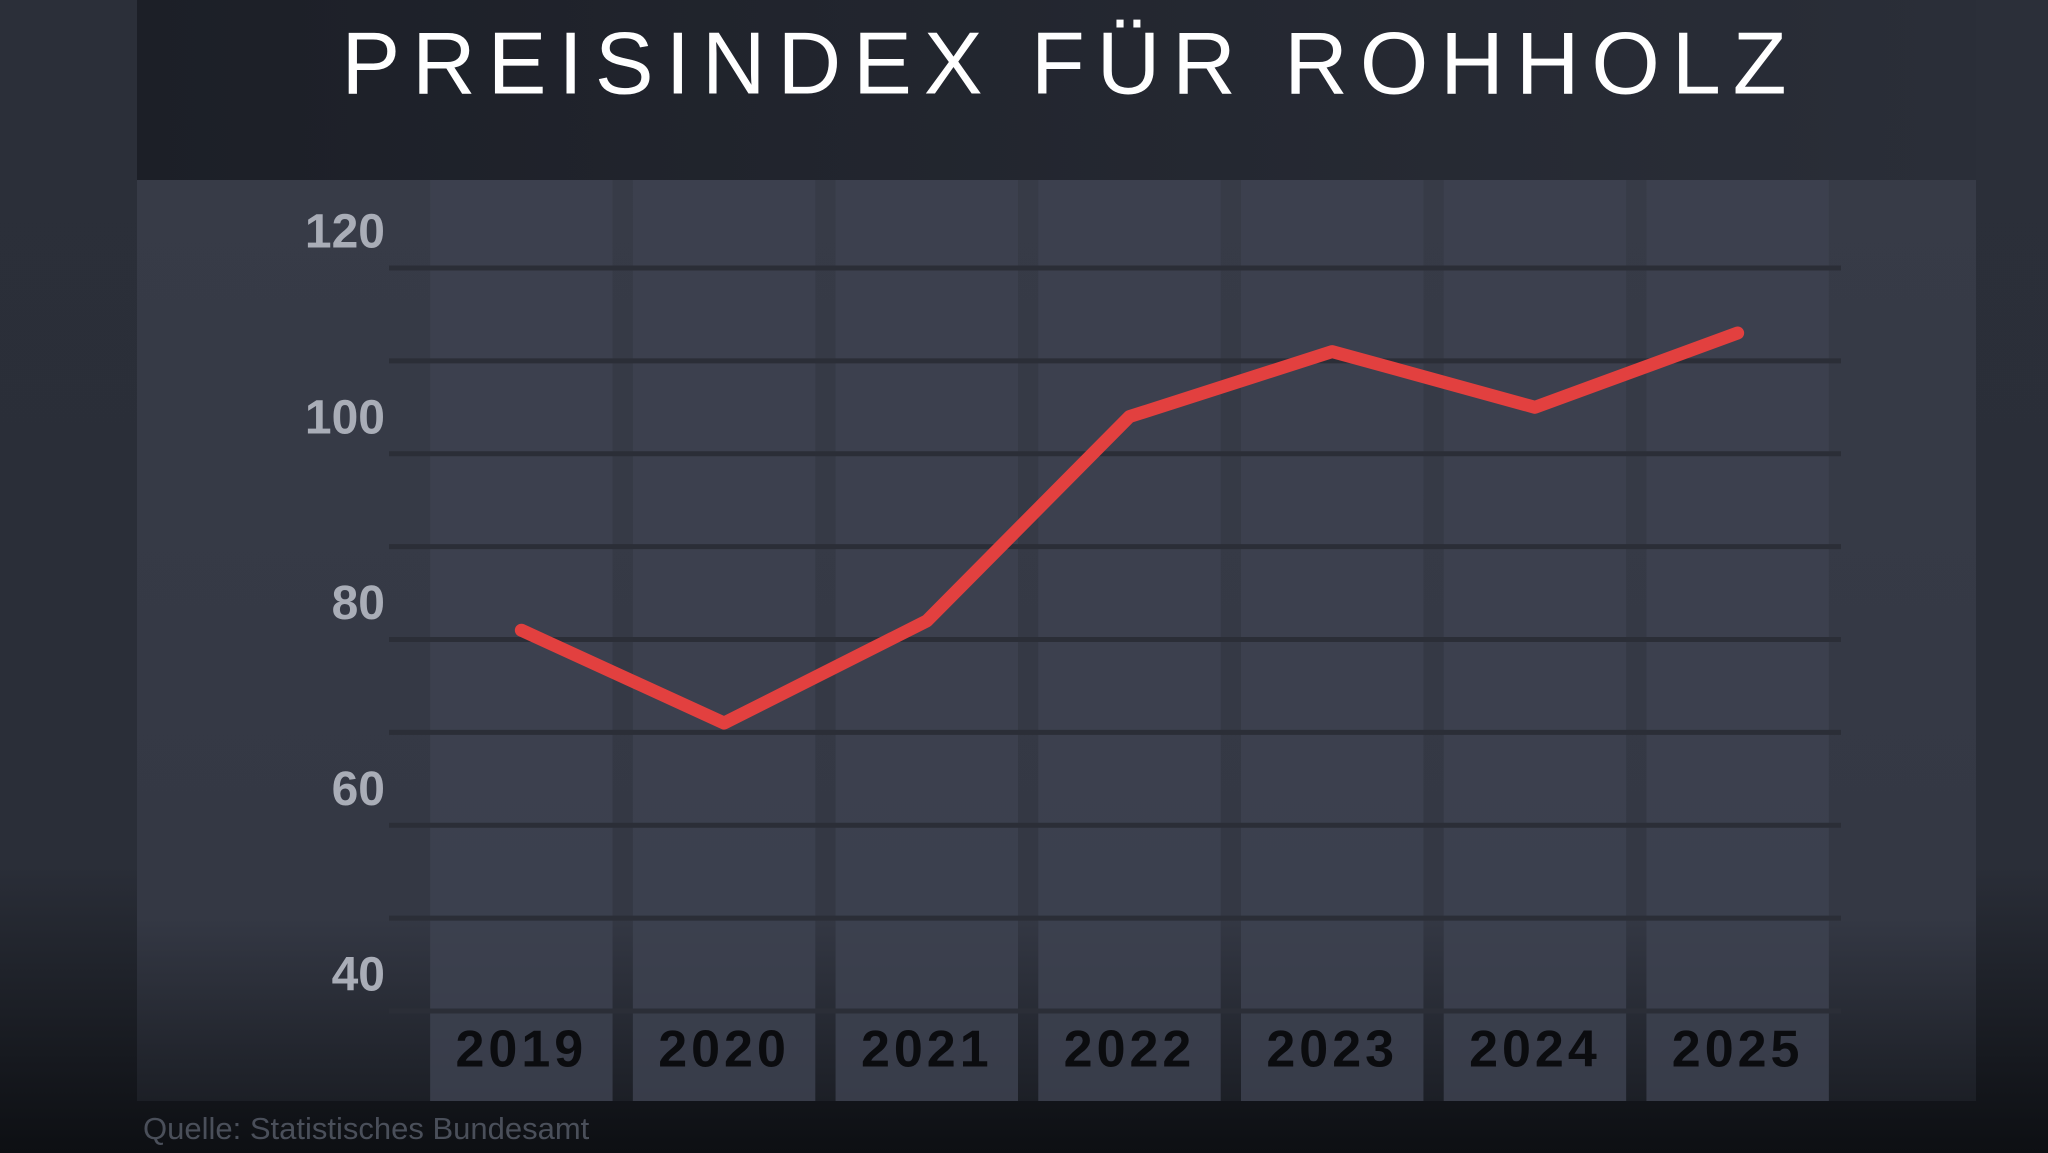  What do you see at coordinates (358, 975) in the screenshot?
I see `y-tick-label: 40` at bounding box center [358, 975].